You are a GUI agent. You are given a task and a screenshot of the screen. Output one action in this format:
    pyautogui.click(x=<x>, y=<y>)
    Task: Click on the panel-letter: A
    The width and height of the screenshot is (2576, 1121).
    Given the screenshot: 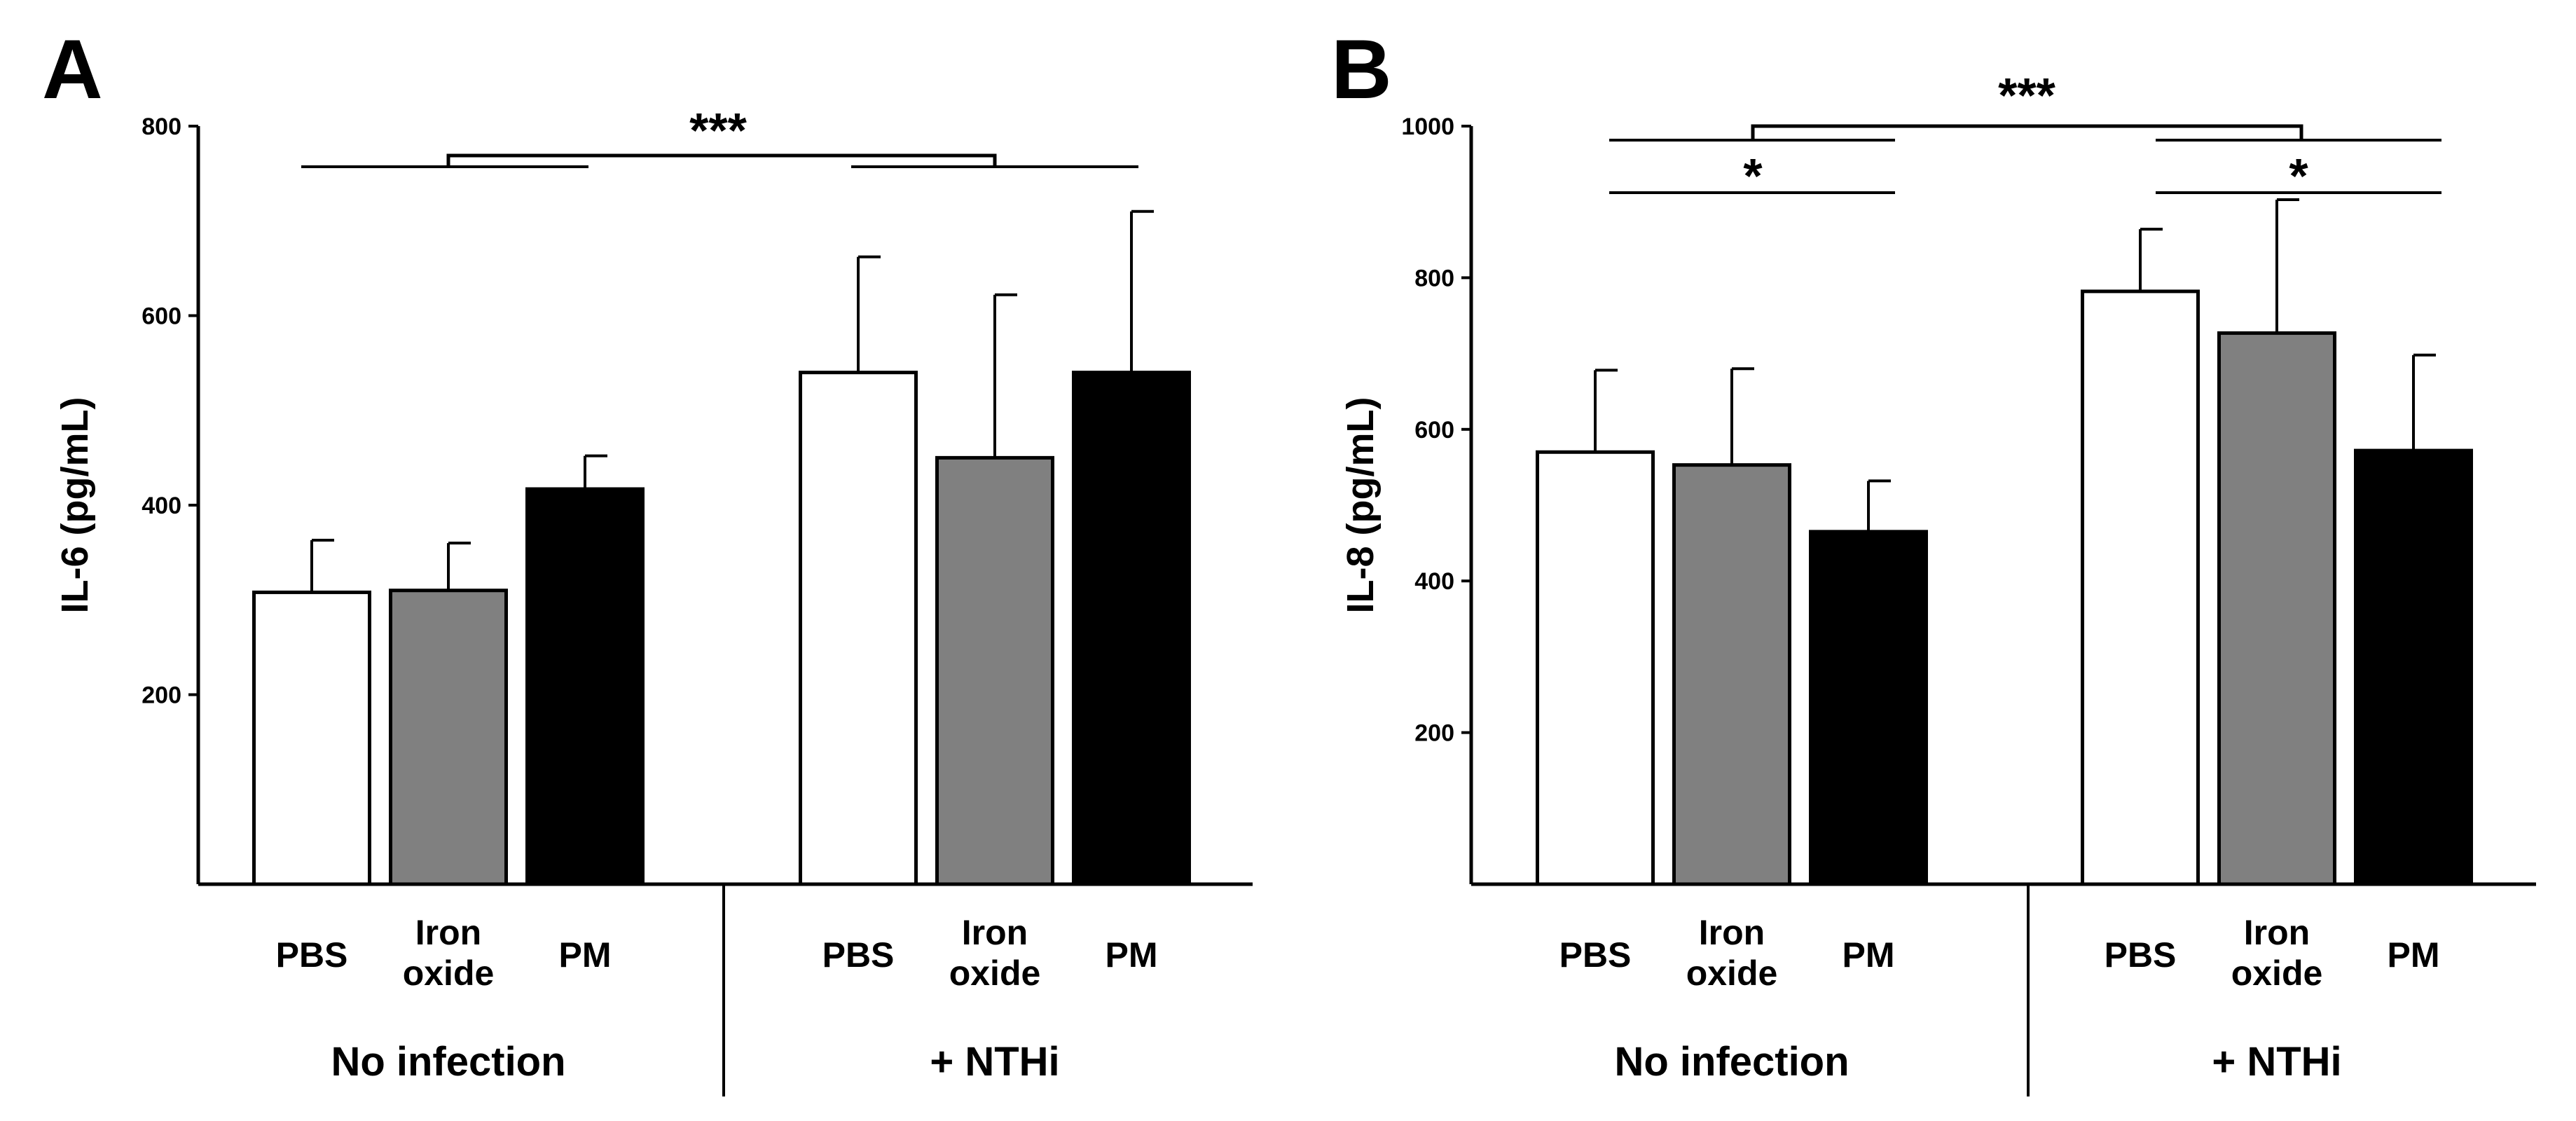 What is the action you would take?
    pyautogui.click(x=72, y=69)
    